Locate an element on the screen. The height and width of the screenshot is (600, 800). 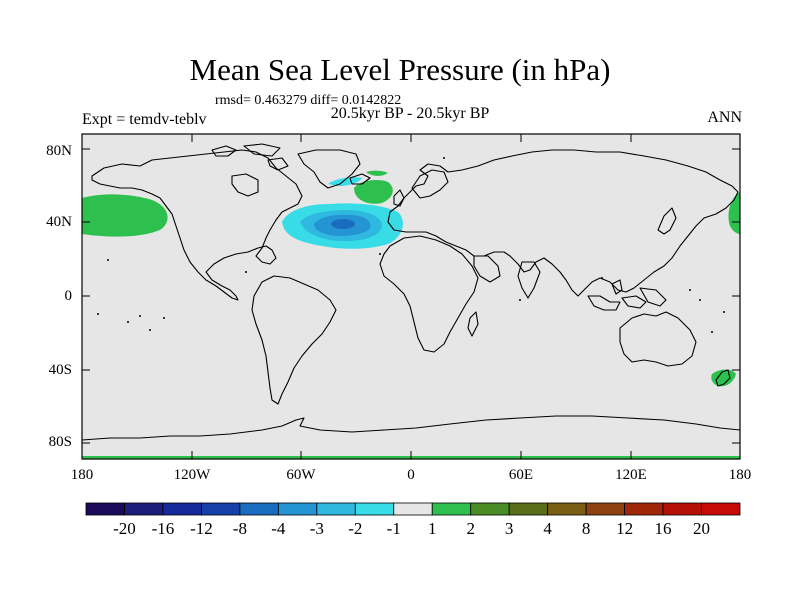
colorbar-tick-label: 4 is located at coordinates (547, 528).